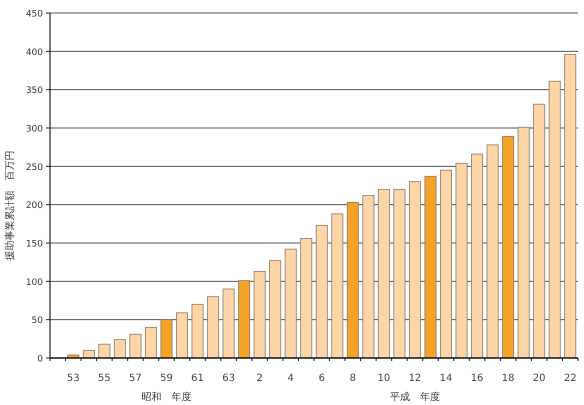 The width and height of the screenshot is (584, 405). What do you see at coordinates (259, 378) in the screenshot?
I see `x-tick-label: 2` at bounding box center [259, 378].